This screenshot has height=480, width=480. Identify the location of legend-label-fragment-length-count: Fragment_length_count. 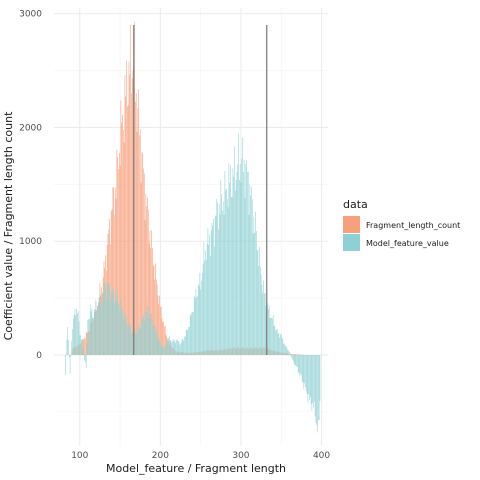
(413, 225).